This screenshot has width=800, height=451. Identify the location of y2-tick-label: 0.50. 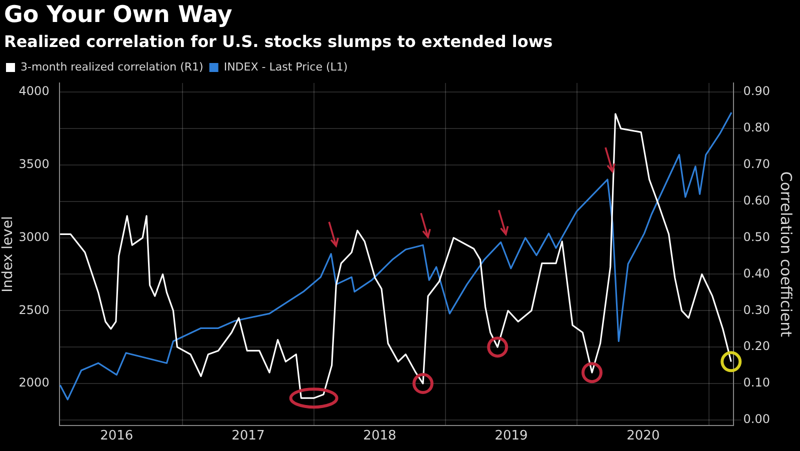
(756, 237).